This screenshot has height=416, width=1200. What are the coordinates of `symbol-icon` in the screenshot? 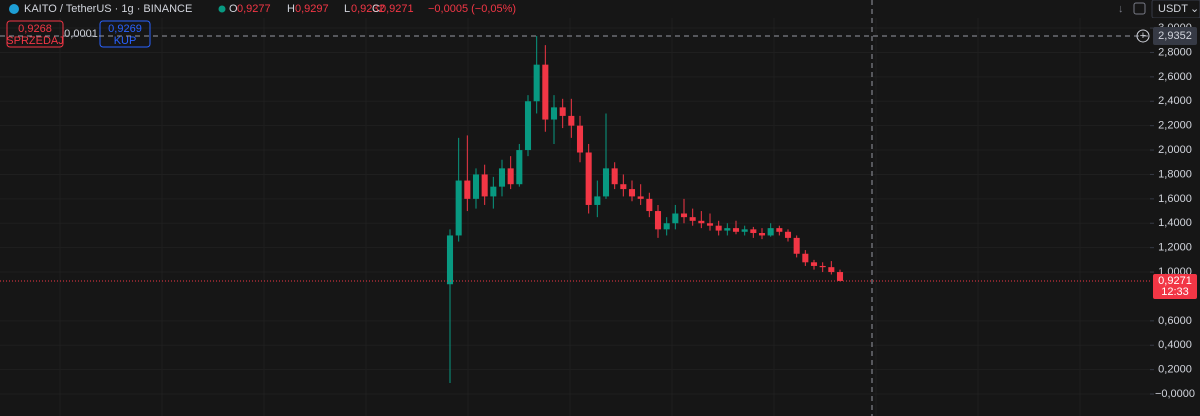 It's located at (14, 9).